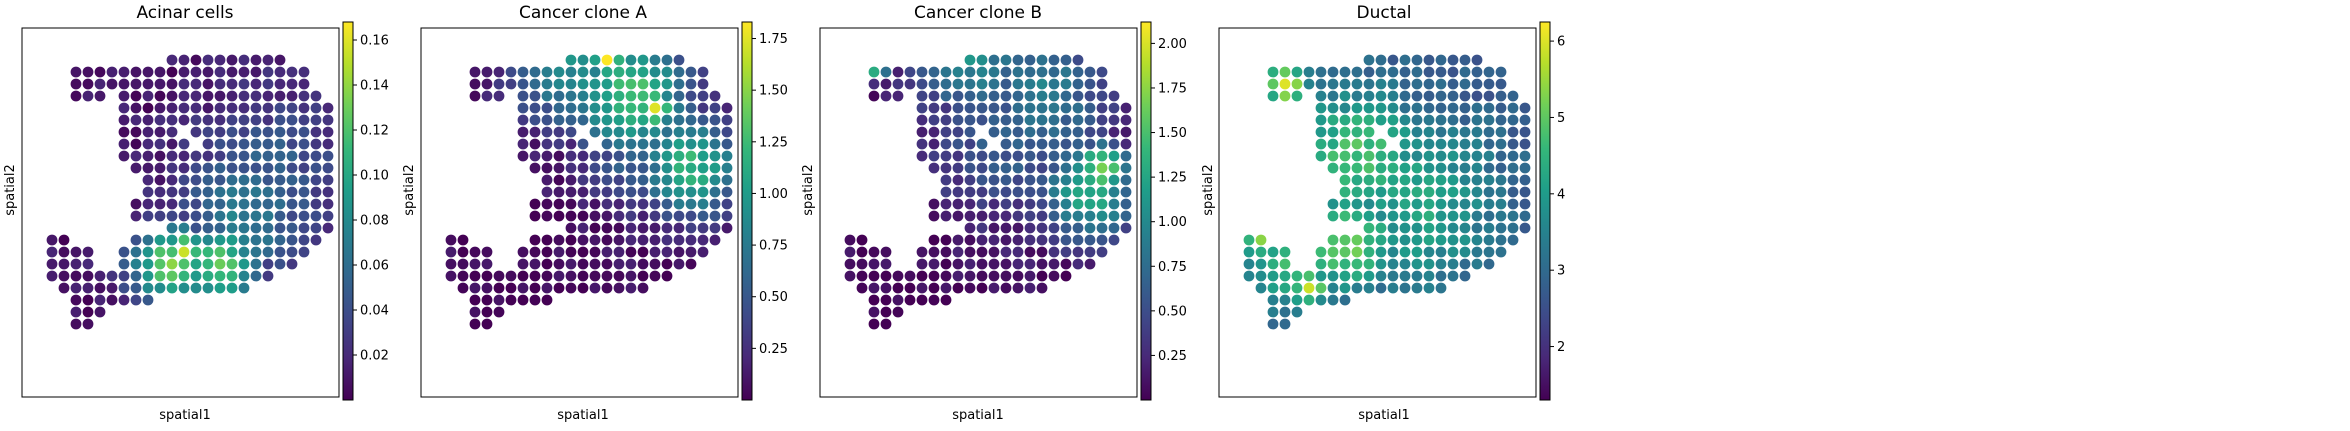  What do you see at coordinates (184, 13) in the screenshot?
I see `panel-title: Acinar cells` at bounding box center [184, 13].